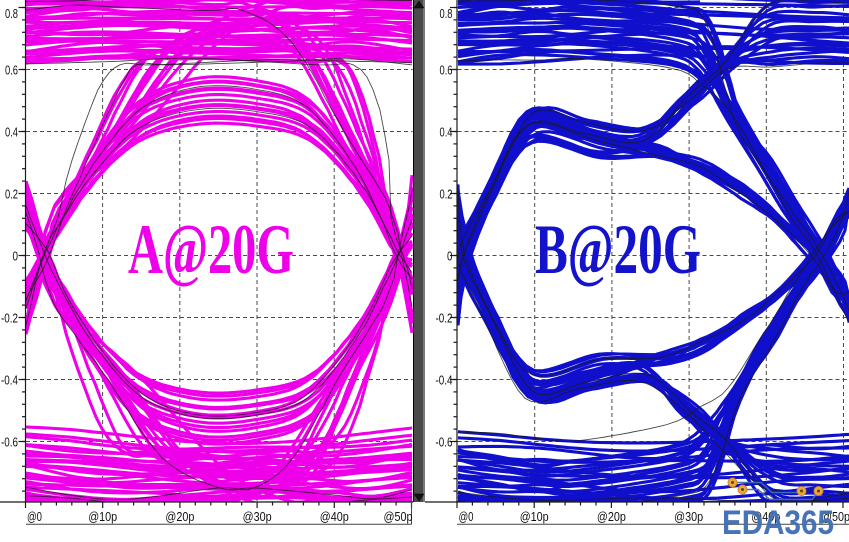 Image resolution: width=849 pixels, height=542 pixels. I want to click on svg-text: EDA365, so click(778, 523).